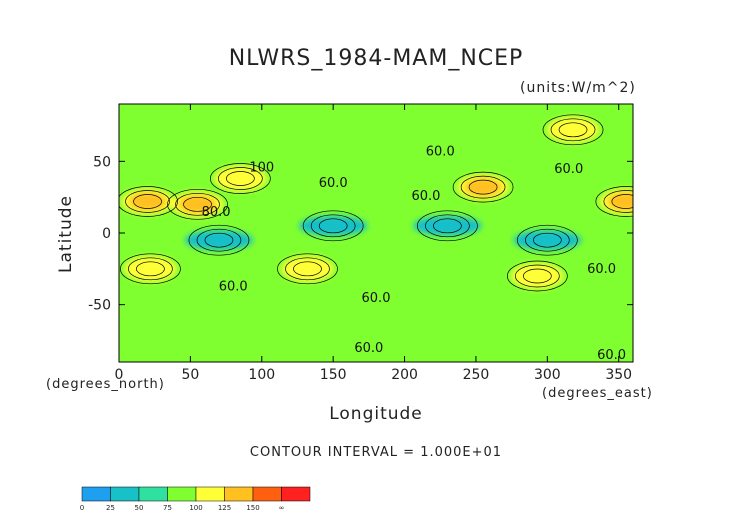  I want to click on contour-label-9: 80.0, so click(216, 212).